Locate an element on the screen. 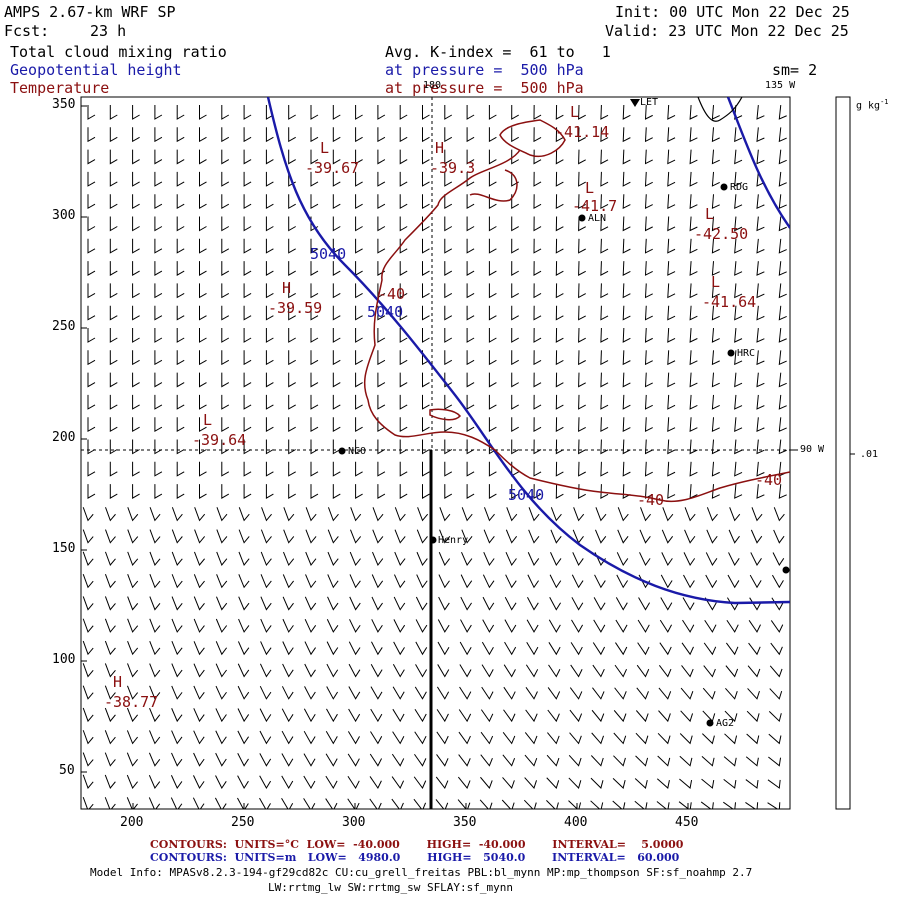 Image resolution: width=900 pixels, height=900 pixels. extremum-kind-7: H is located at coordinates (287, 288).